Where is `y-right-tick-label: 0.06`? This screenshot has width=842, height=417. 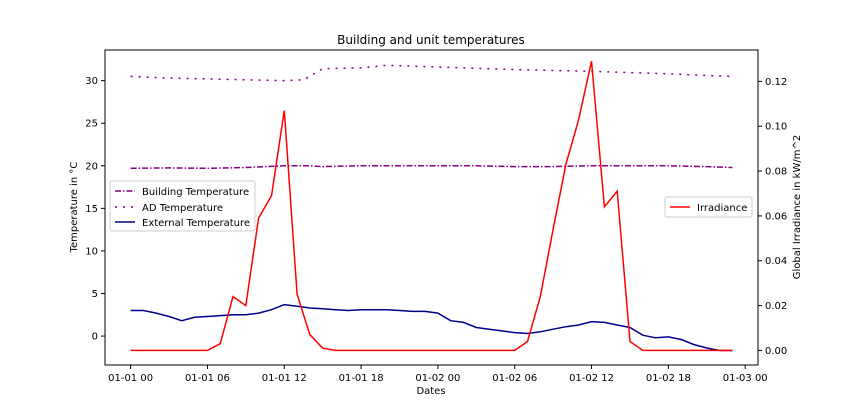 y-right-tick-label: 0.06 is located at coordinates (776, 216).